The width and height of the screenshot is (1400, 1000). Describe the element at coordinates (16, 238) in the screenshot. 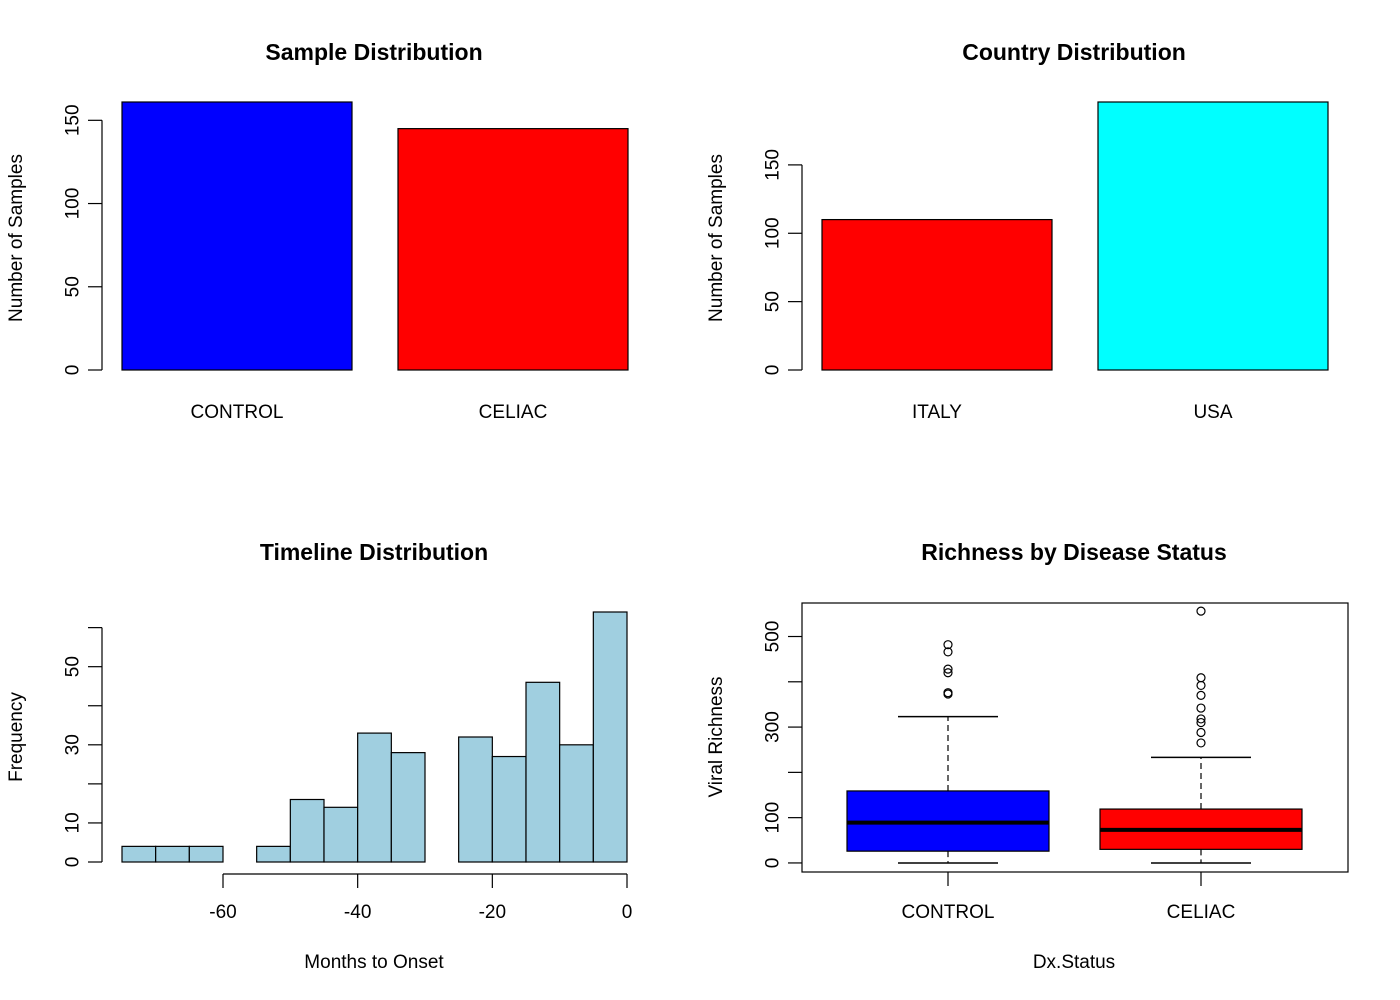

I see `sample-distribution-y-label: Number of Samples` at that location.